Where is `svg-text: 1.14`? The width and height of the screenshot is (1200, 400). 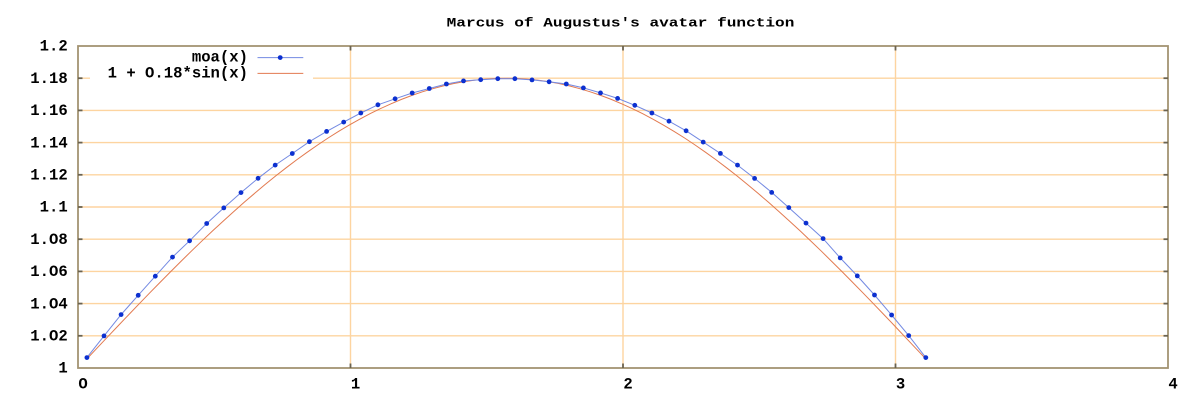
svg-text: 1.14 is located at coordinates (48, 143).